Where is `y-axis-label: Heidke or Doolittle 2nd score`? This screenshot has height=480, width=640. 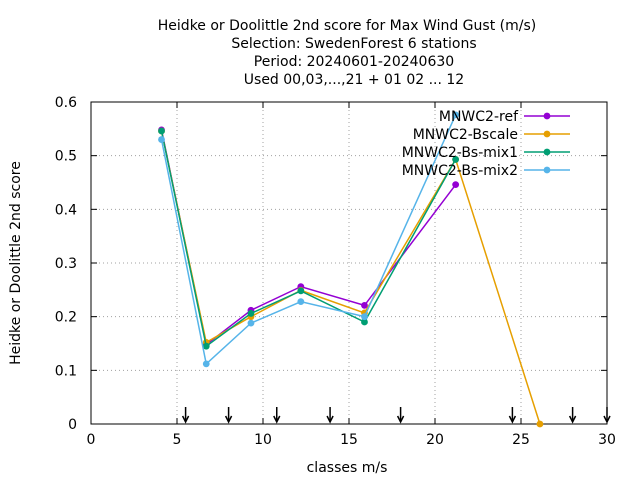 y-axis-label: Heidke or Doolittle 2nd score is located at coordinates (16, 263).